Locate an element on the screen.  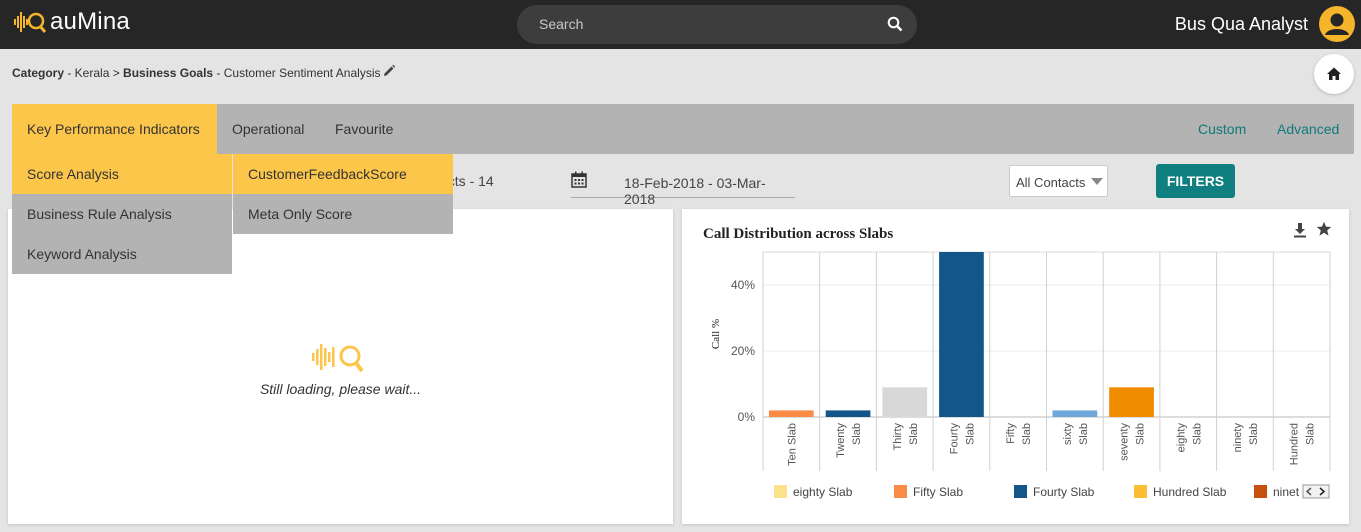
menu-item-meta-only-score: Meta Only Score is located at coordinates (300, 214).